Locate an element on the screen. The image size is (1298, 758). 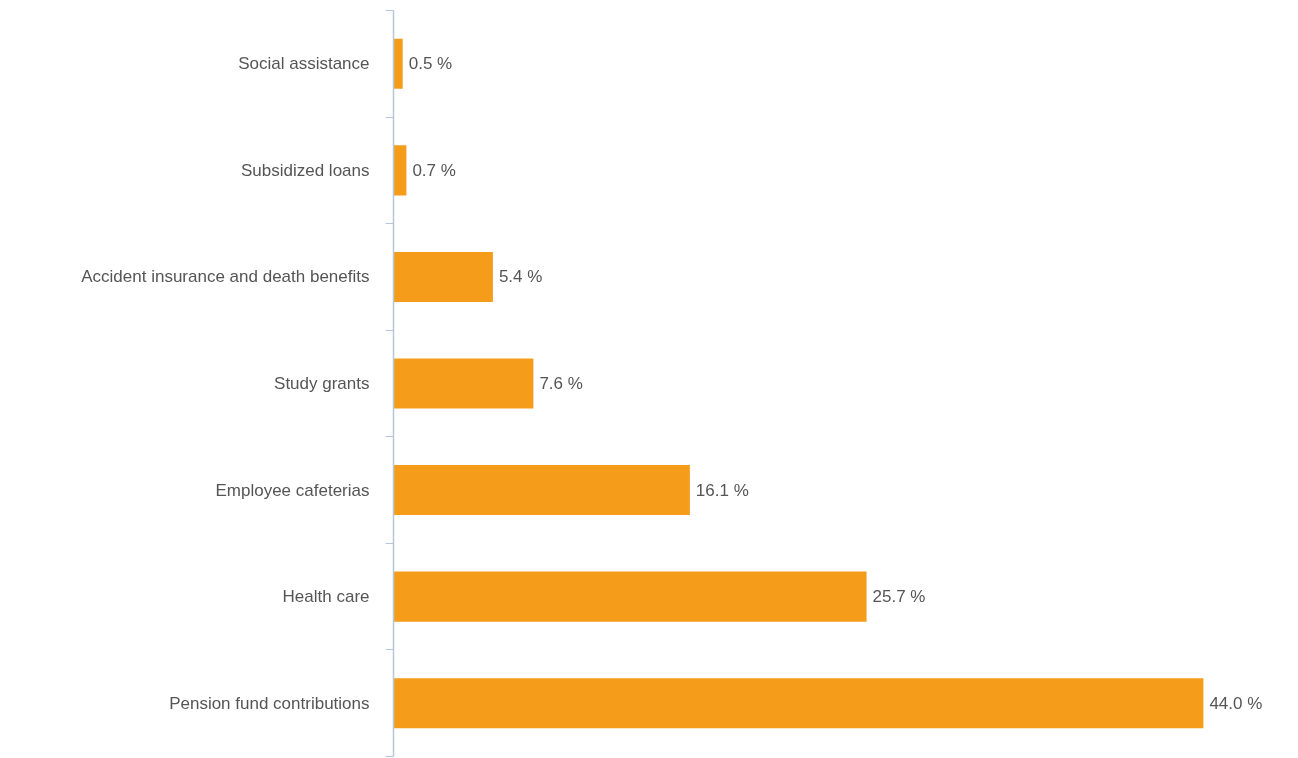
y-tick-label: Accident insurance and death benefits is located at coordinates (225, 277).